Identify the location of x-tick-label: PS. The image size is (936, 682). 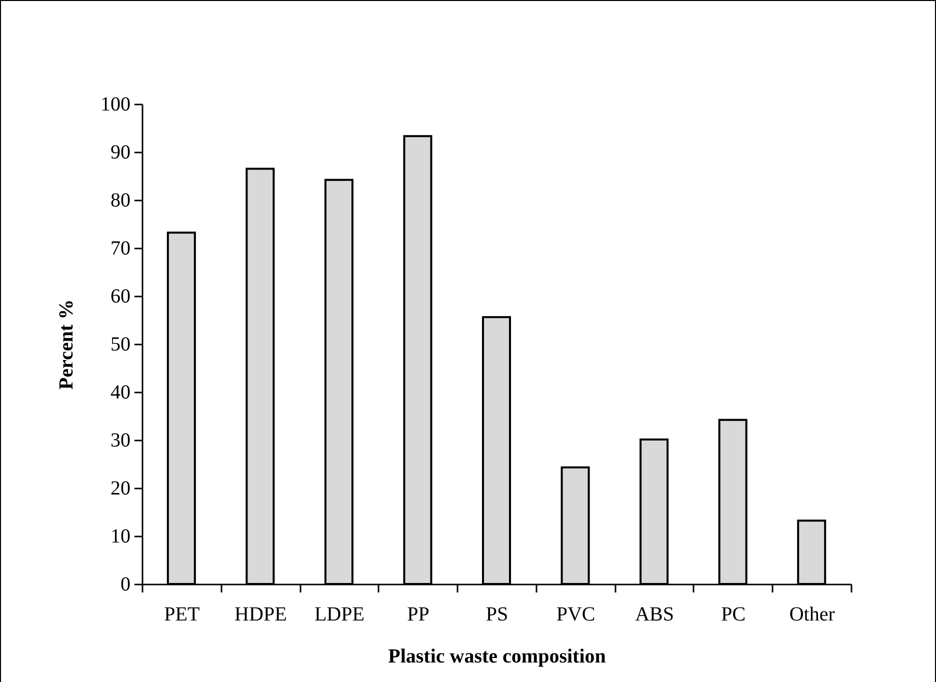
(497, 615).